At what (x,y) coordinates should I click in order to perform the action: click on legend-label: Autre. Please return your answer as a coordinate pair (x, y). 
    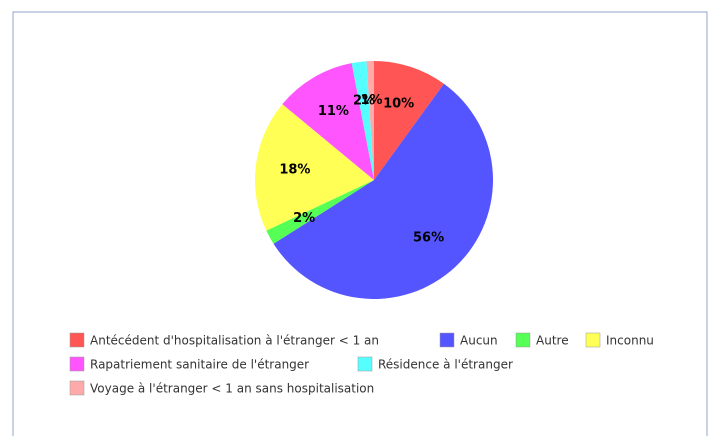
    Looking at the image, I should click on (552, 341).